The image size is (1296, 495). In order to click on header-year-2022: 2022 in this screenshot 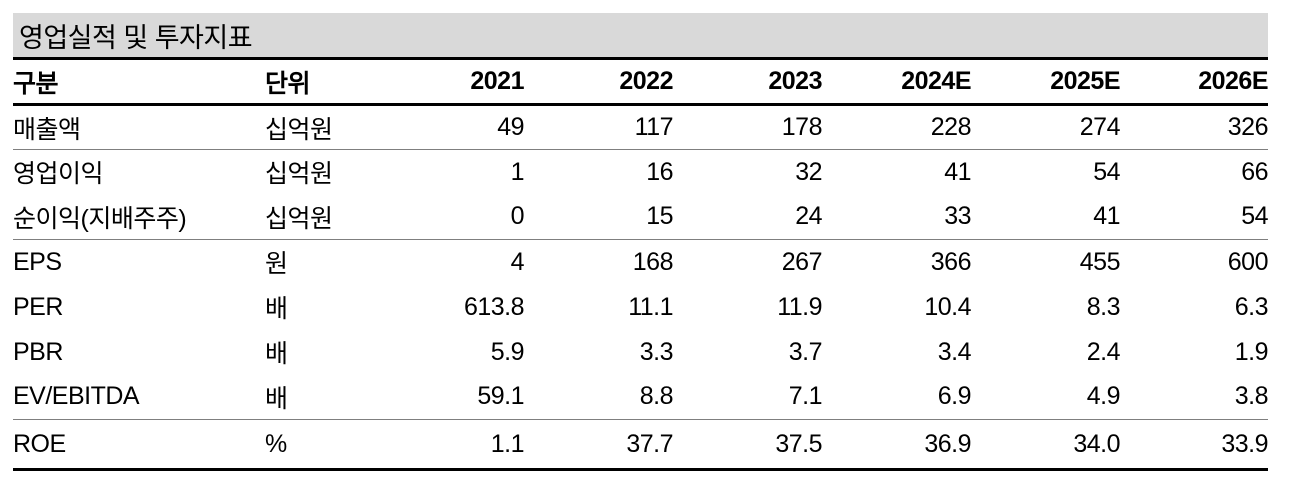, I will do `click(646, 81)`.